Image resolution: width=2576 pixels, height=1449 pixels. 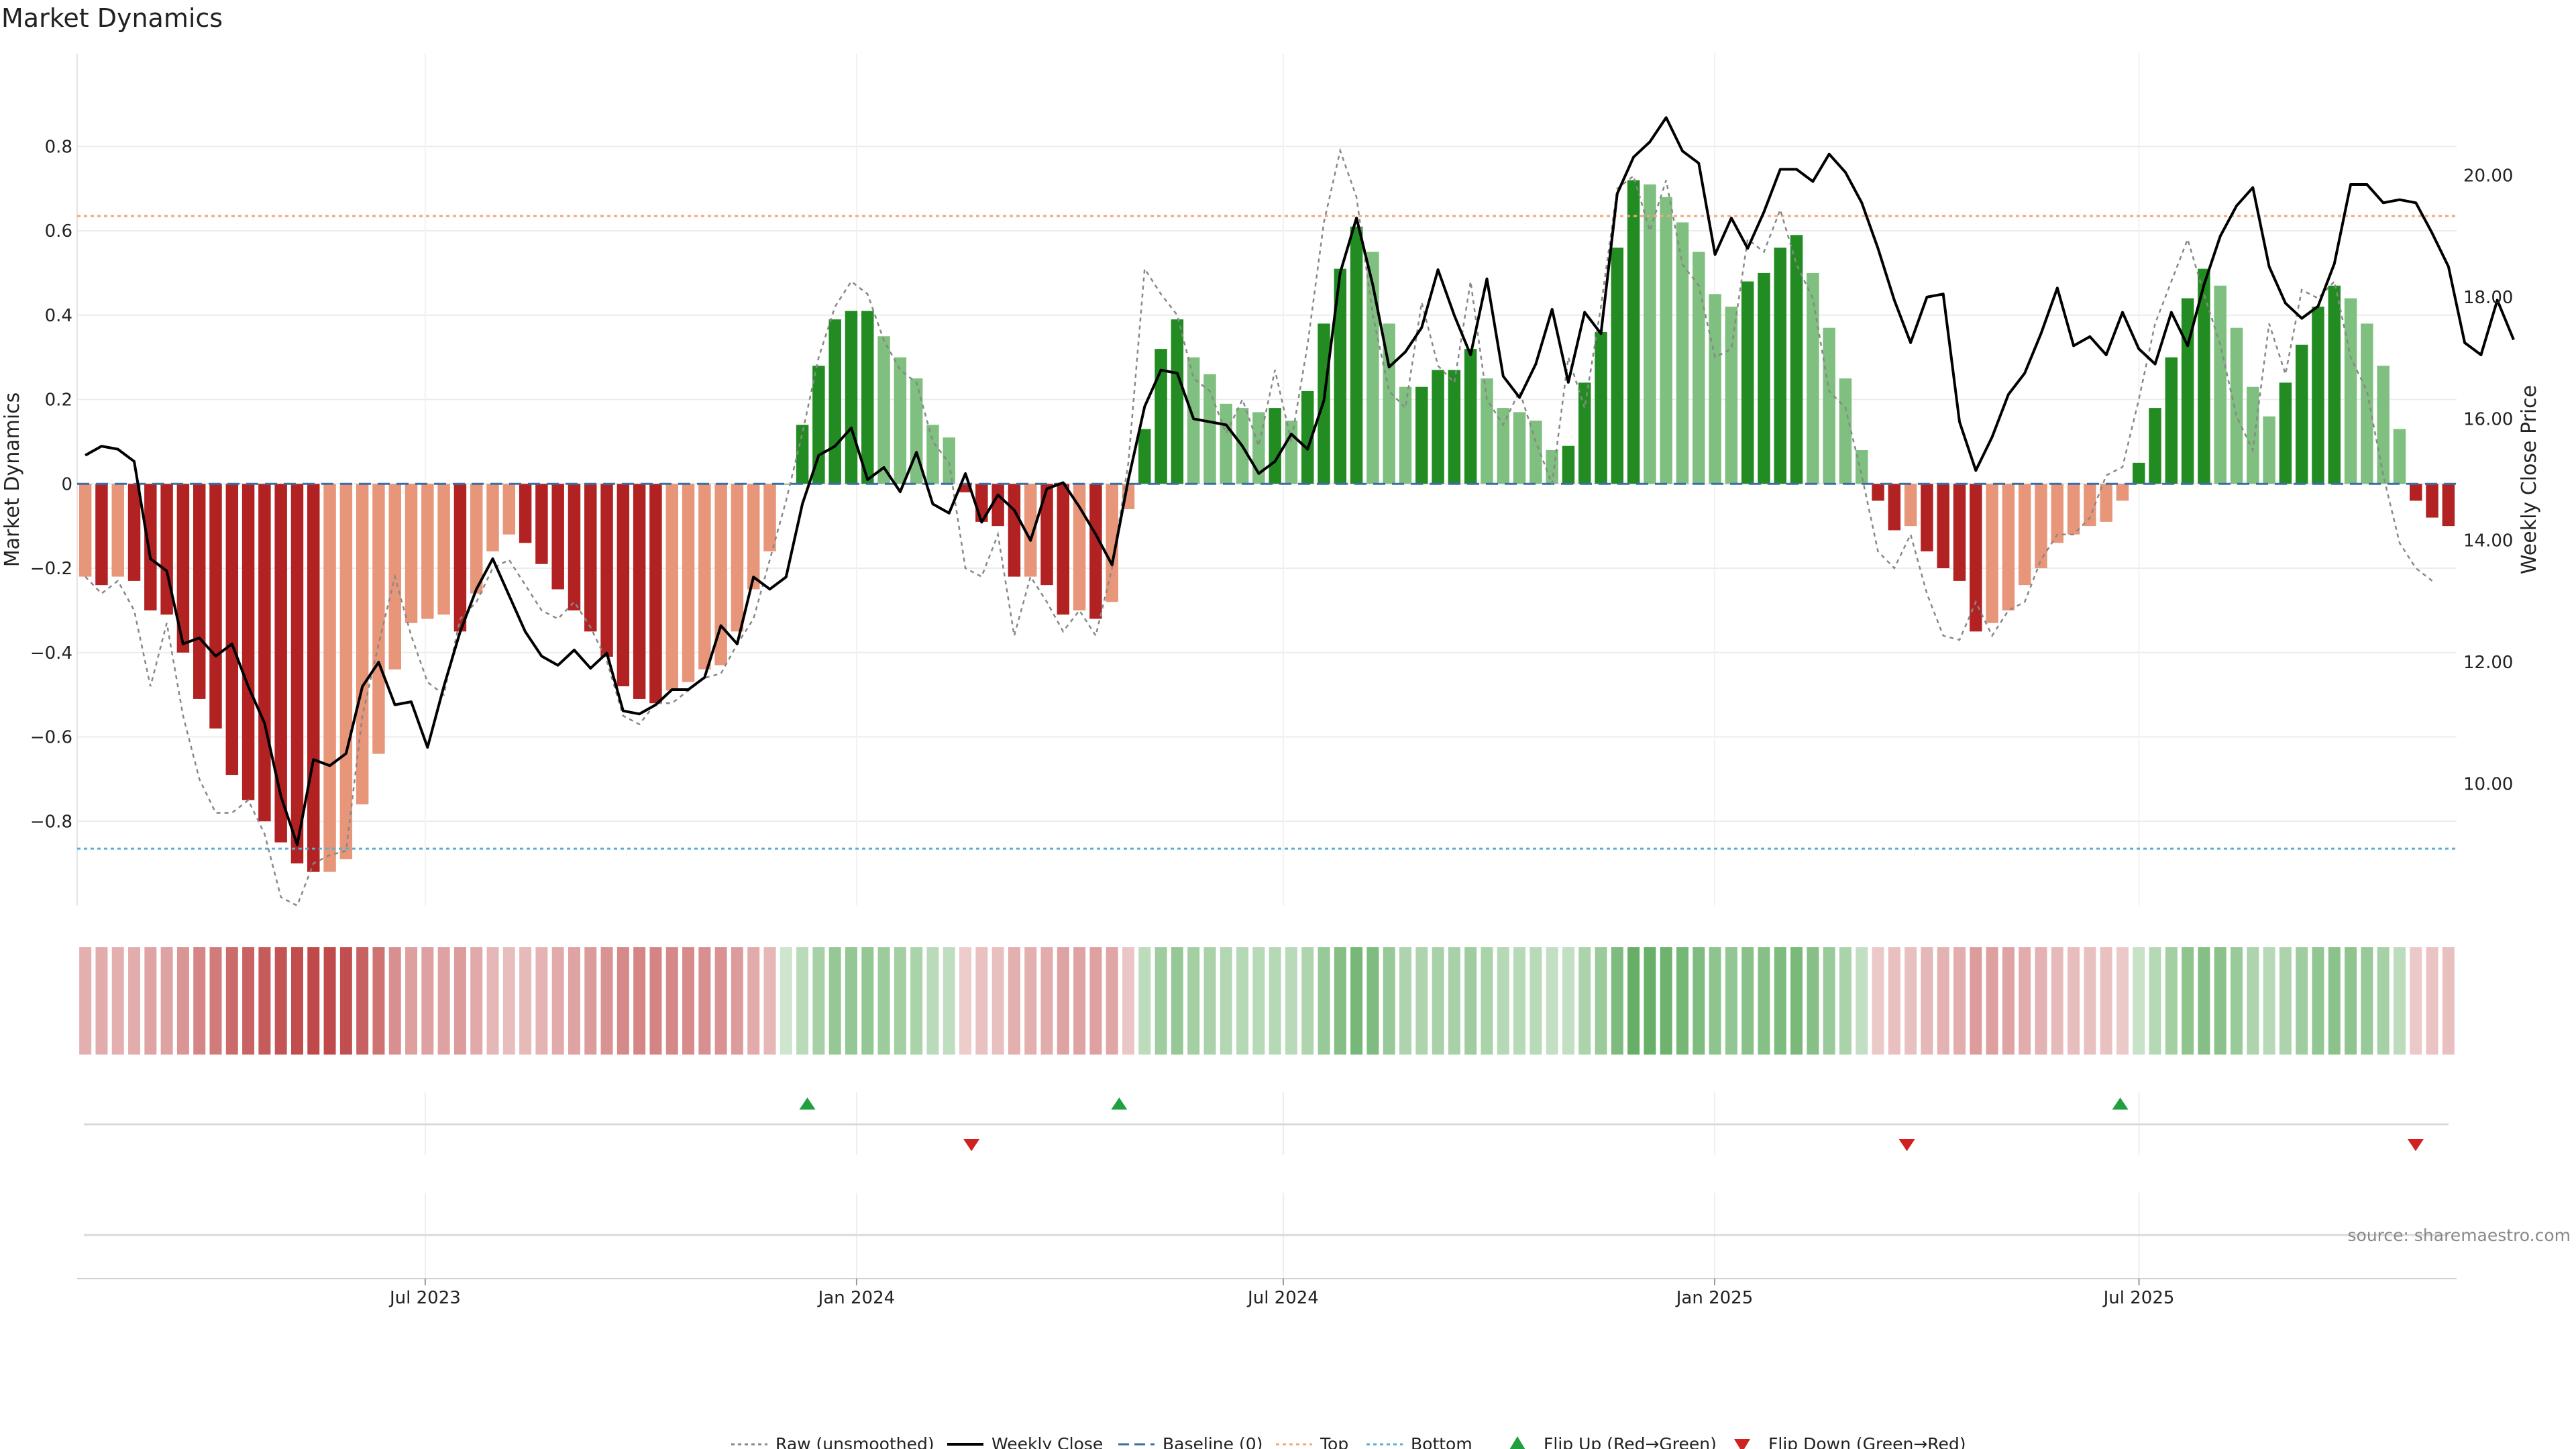 I want to click on legend-label: Flip Down (Green→Red), so click(x=1867, y=1441).